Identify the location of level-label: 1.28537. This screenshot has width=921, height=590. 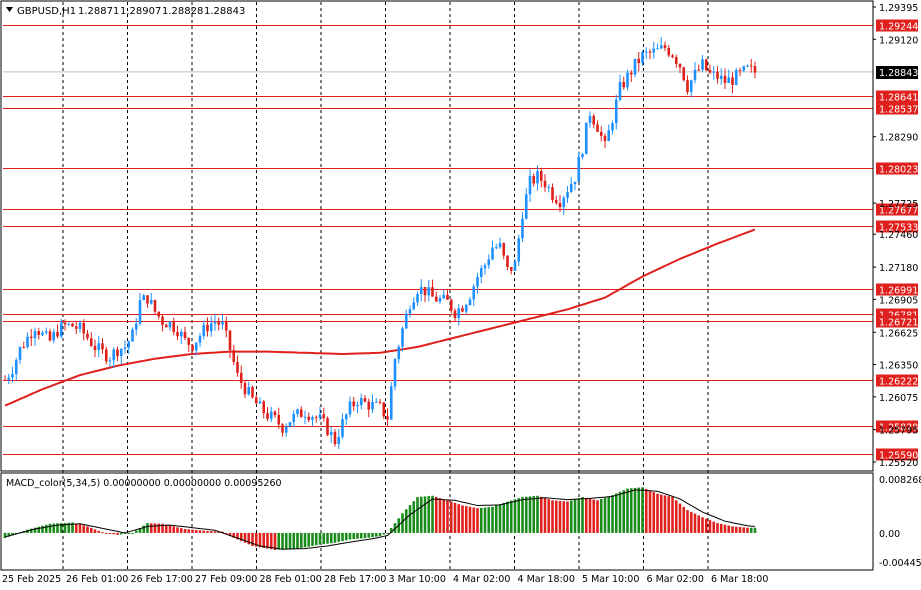
(898, 110).